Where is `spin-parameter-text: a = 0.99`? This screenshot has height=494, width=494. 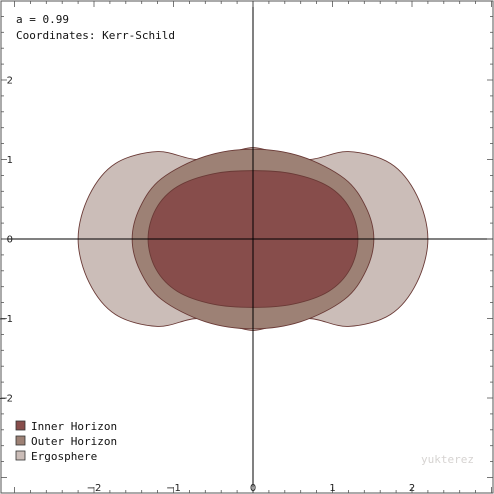
spin-parameter-text: a = 0.99 is located at coordinates (42, 19).